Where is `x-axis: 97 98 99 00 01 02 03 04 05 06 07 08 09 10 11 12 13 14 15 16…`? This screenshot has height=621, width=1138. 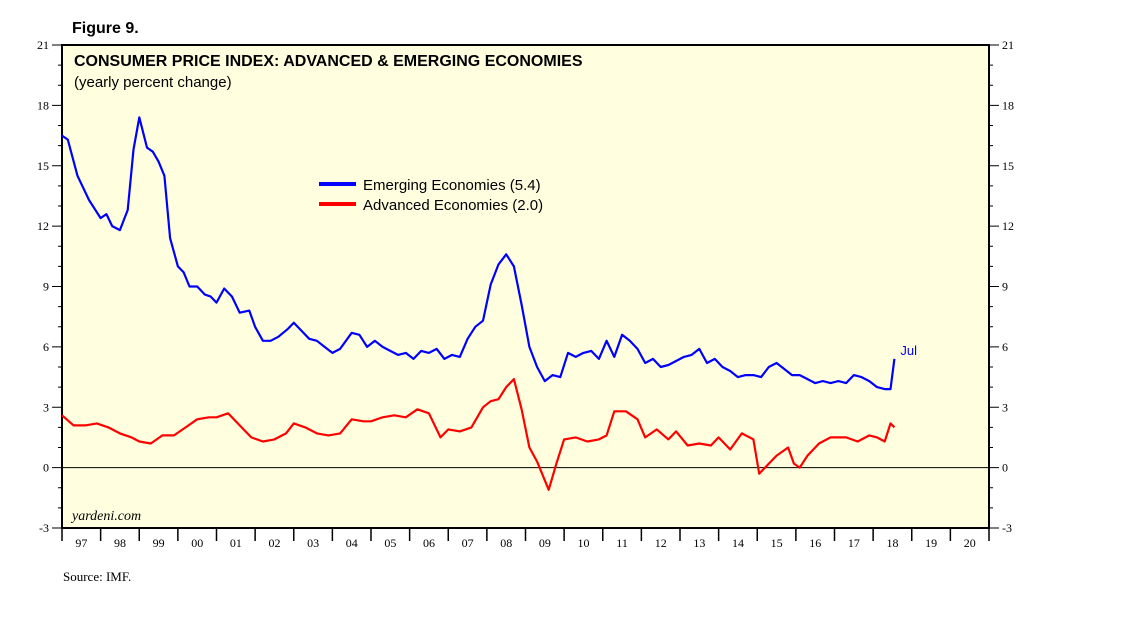 x-axis: 97 98 99 00 01 02 03 04 05 06 07 08 09 10 11 12 13 14 15 16… is located at coordinates (525, 539).